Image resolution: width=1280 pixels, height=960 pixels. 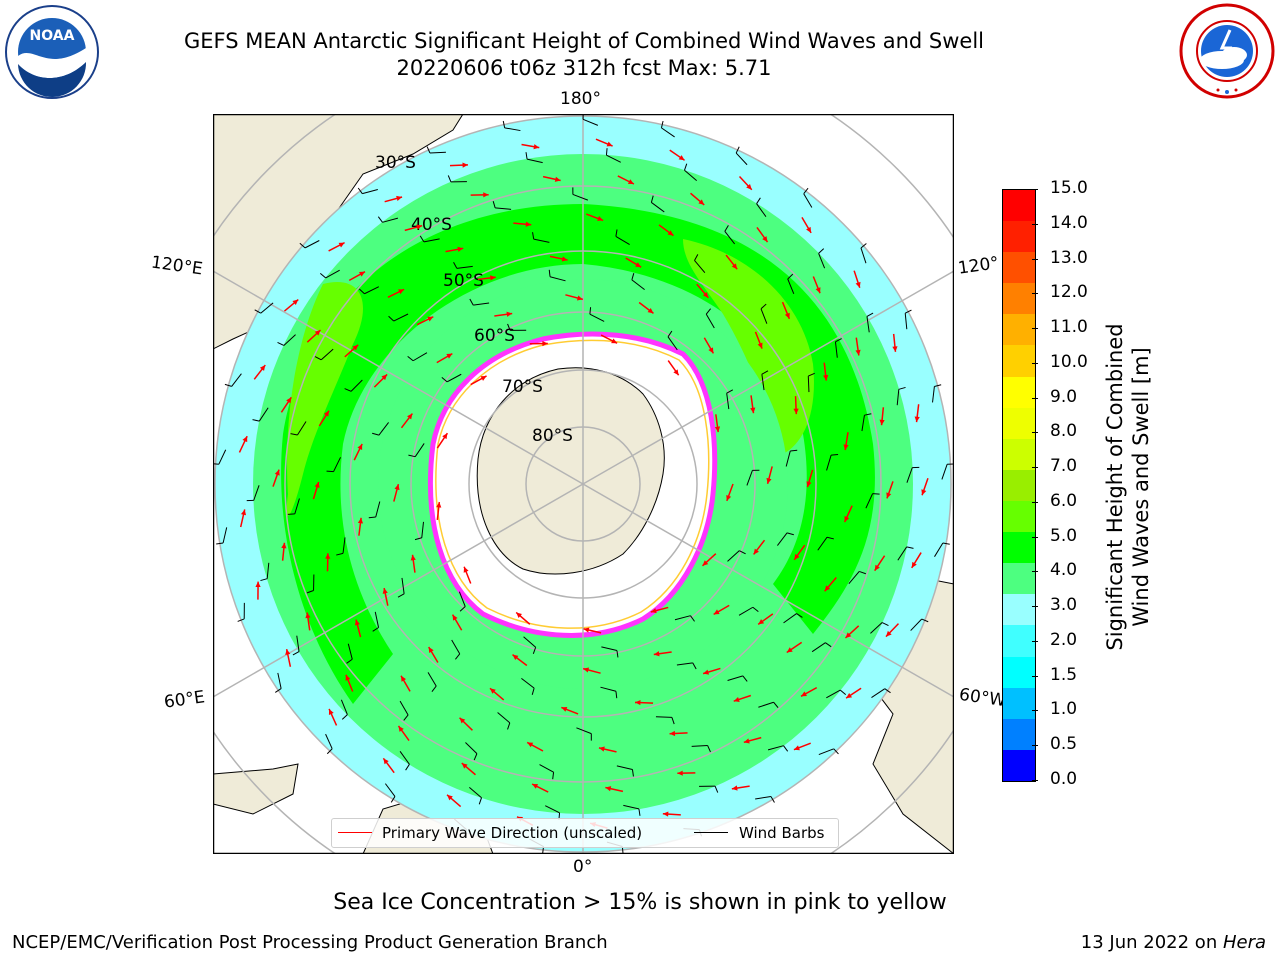 I want to click on colorbar-tick-label: 4.0, so click(x=1064, y=570).